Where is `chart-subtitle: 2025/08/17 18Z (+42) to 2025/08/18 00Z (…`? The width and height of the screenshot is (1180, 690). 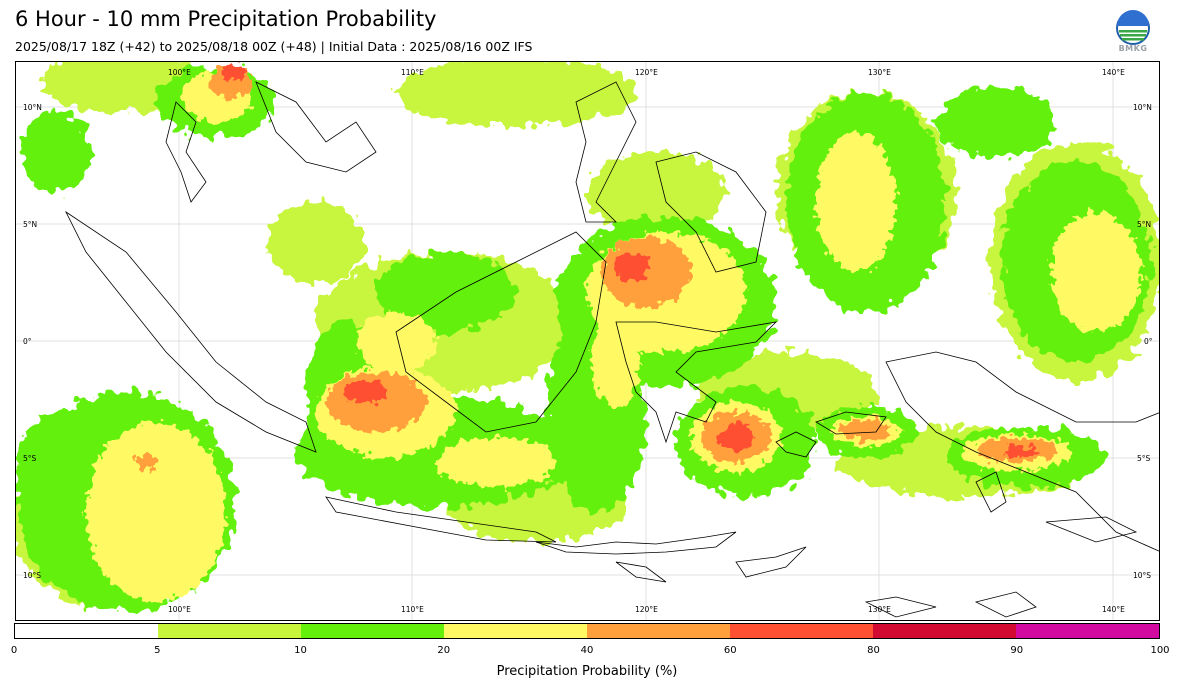 chart-subtitle: 2025/08/17 18Z (+42) to 2025/08/18 00Z (… is located at coordinates (274, 46).